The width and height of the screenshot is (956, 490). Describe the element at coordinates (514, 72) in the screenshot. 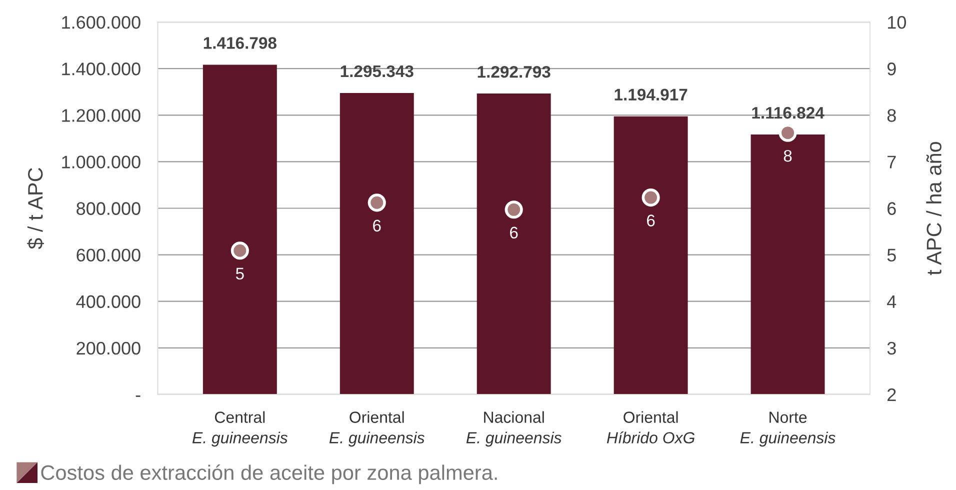

I see `data-label: 1.292.793` at that location.